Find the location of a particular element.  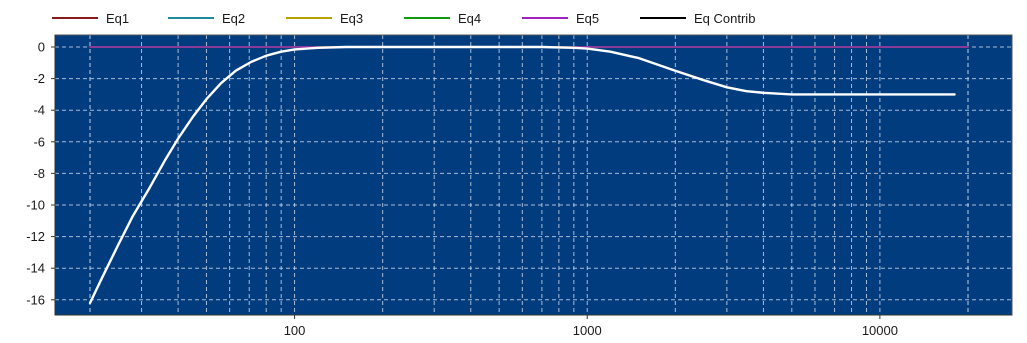

y-tick-label: -12 is located at coordinates (35, 236).